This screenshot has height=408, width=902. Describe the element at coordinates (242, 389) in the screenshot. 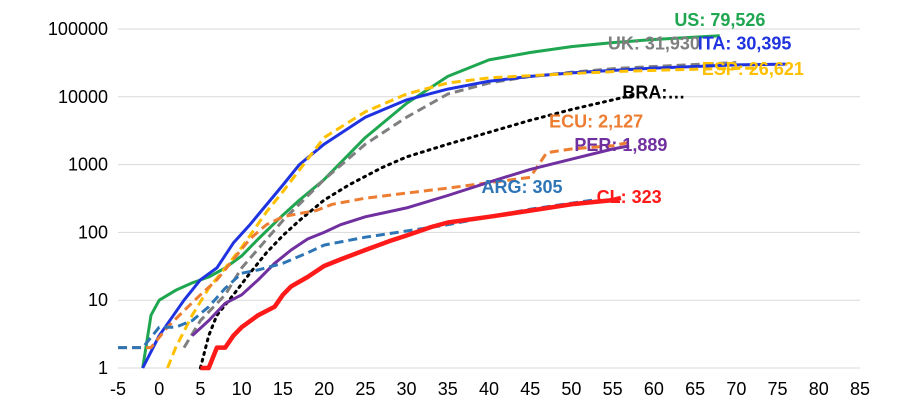

I see `x-tick-label: 10` at that location.